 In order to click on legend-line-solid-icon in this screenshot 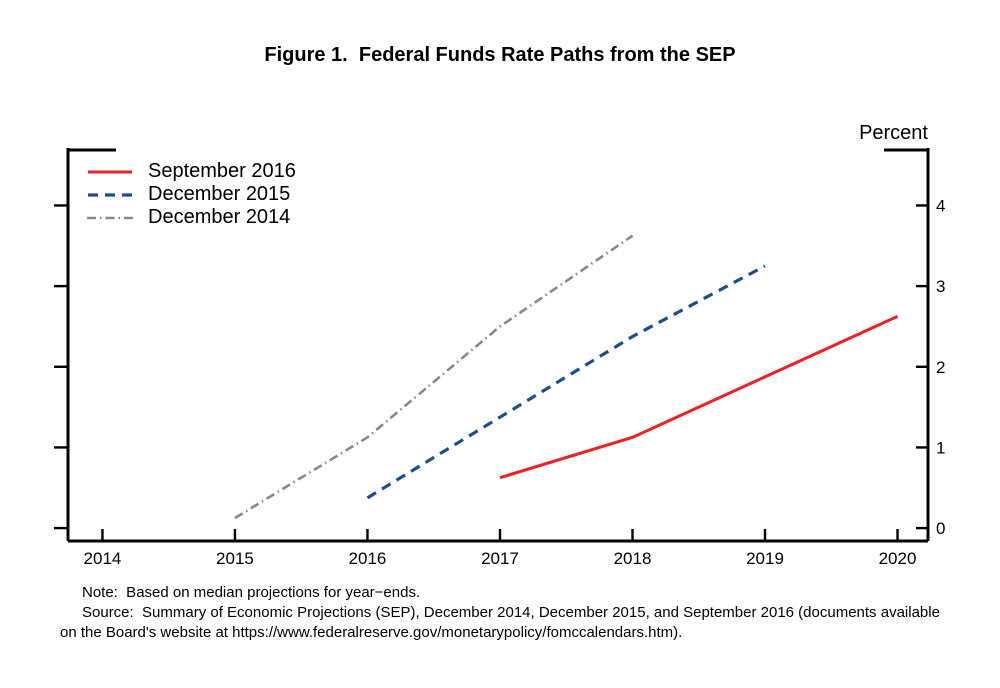, I will do `click(110, 171)`.